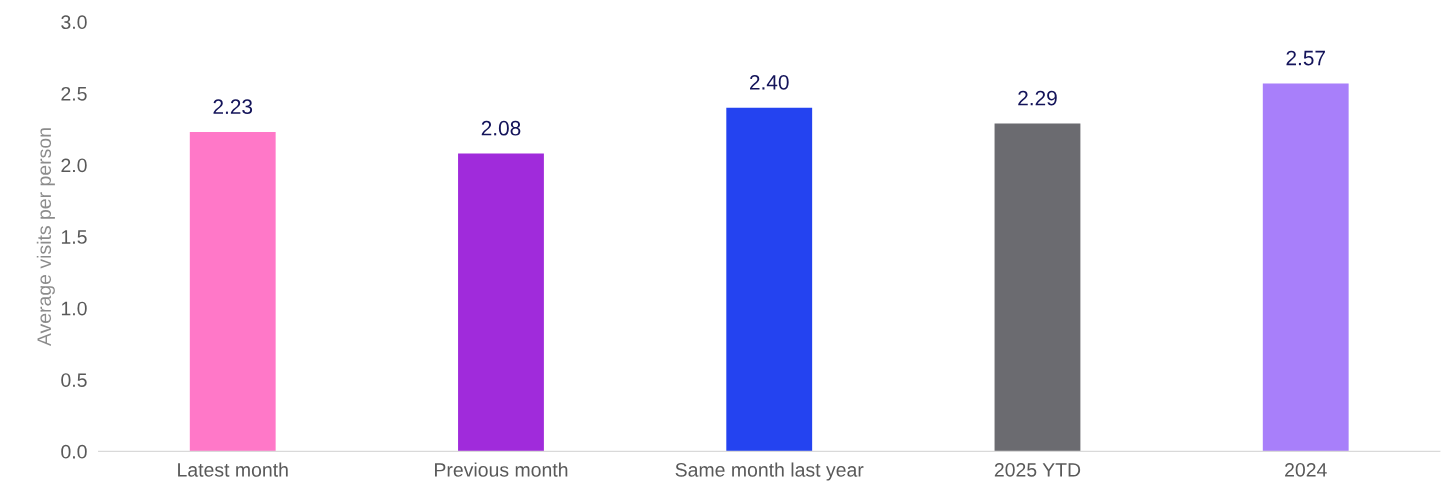  What do you see at coordinates (74, 22) in the screenshot?
I see `y-tick-label: 3.0` at bounding box center [74, 22].